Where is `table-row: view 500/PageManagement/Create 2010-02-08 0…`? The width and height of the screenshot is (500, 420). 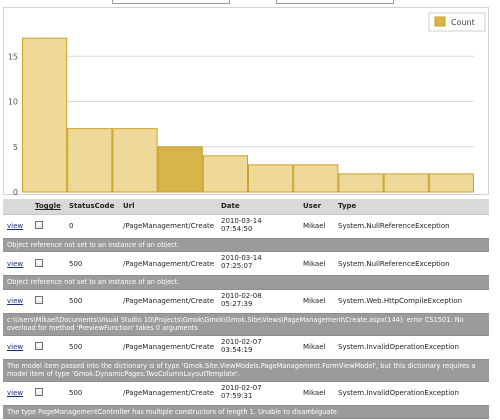
table-row: view 500/PageManagement/Create 2010-02-08 0… is located at coordinates (246, 301).